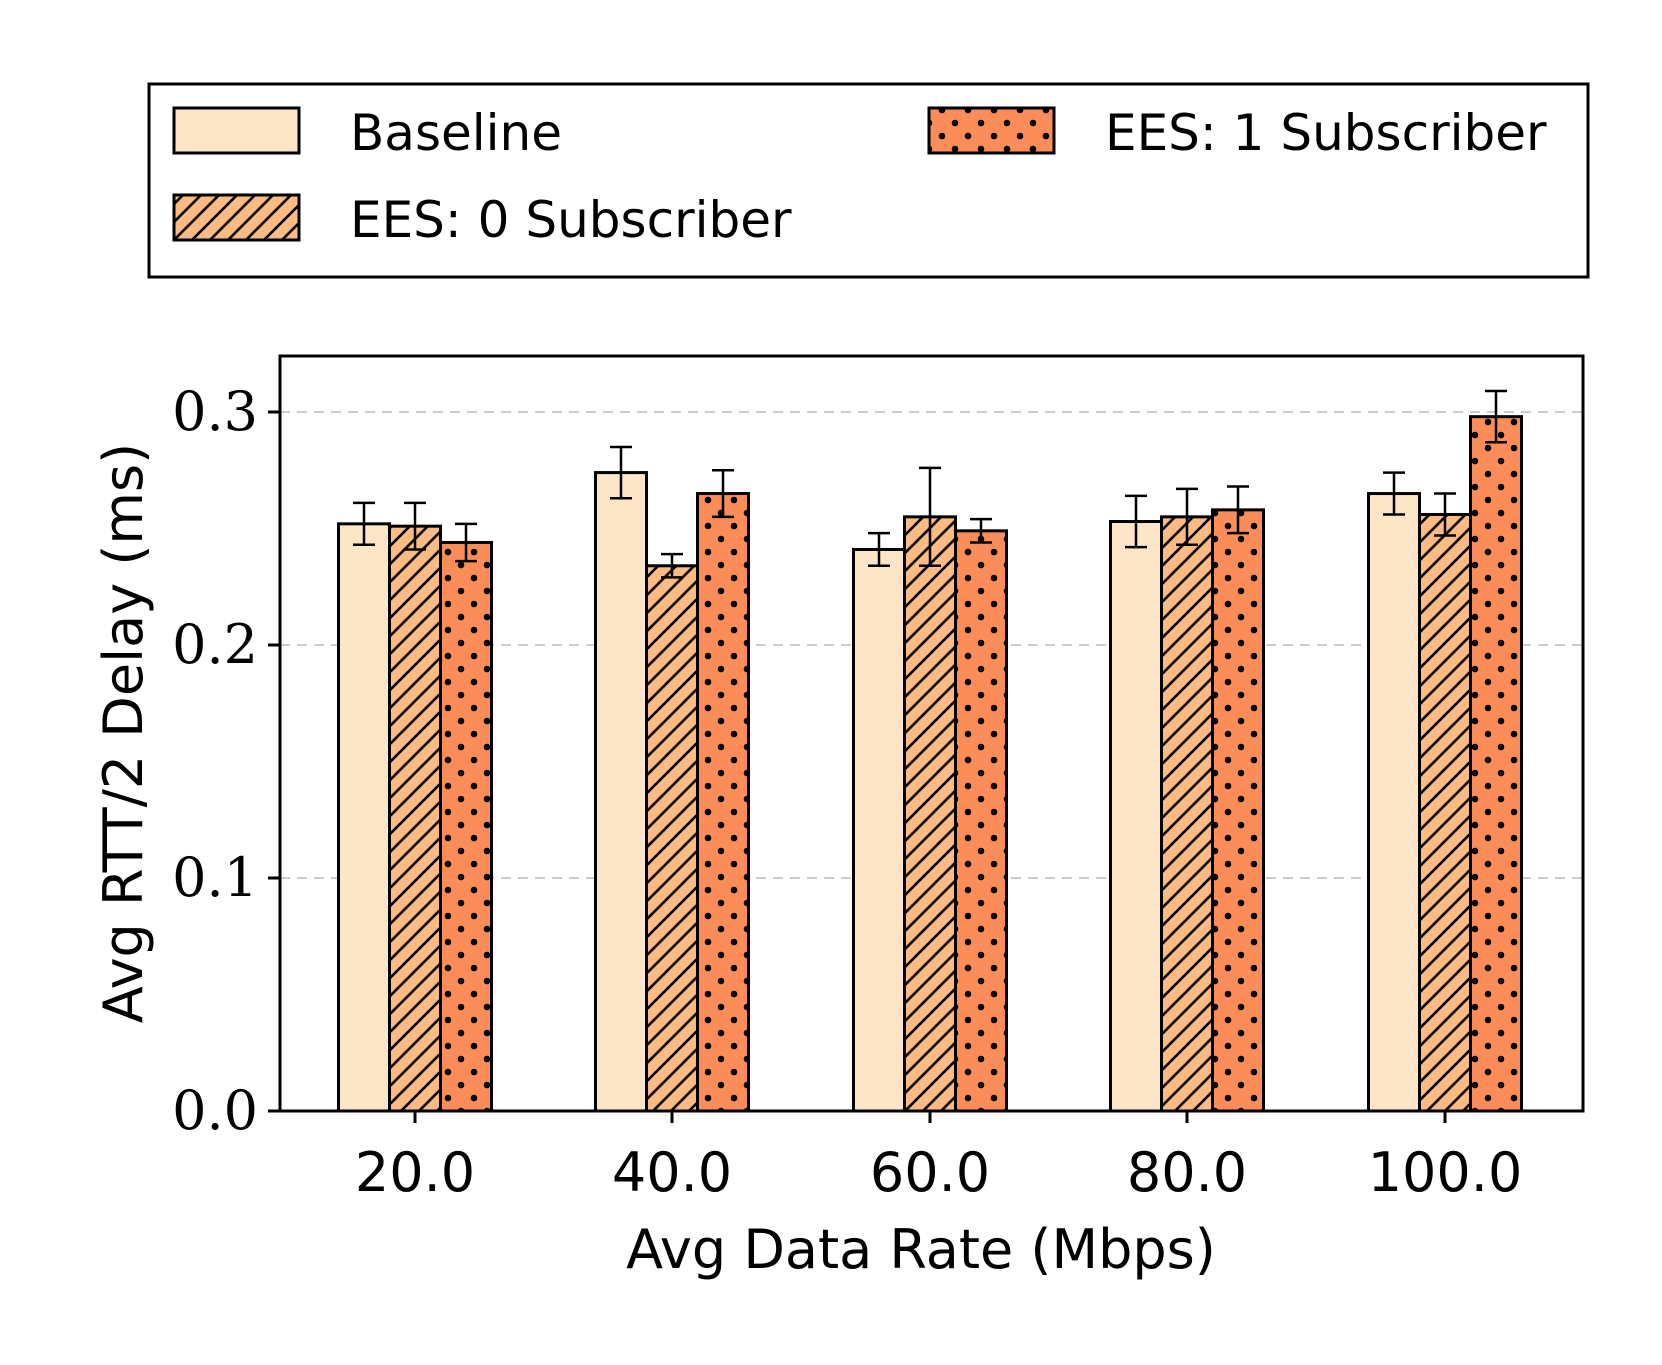 The image size is (1662, 1365). Describe the element at coordinates (215, 877) in the screenshot. I see `y-tick-label-1: 0.1` at that location.